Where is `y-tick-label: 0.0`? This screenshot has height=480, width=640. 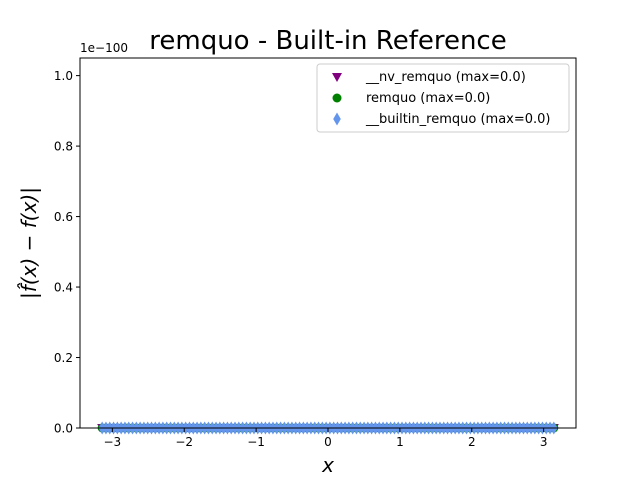
y-tick-label: 0.0 is located at coordinates (63, 429).